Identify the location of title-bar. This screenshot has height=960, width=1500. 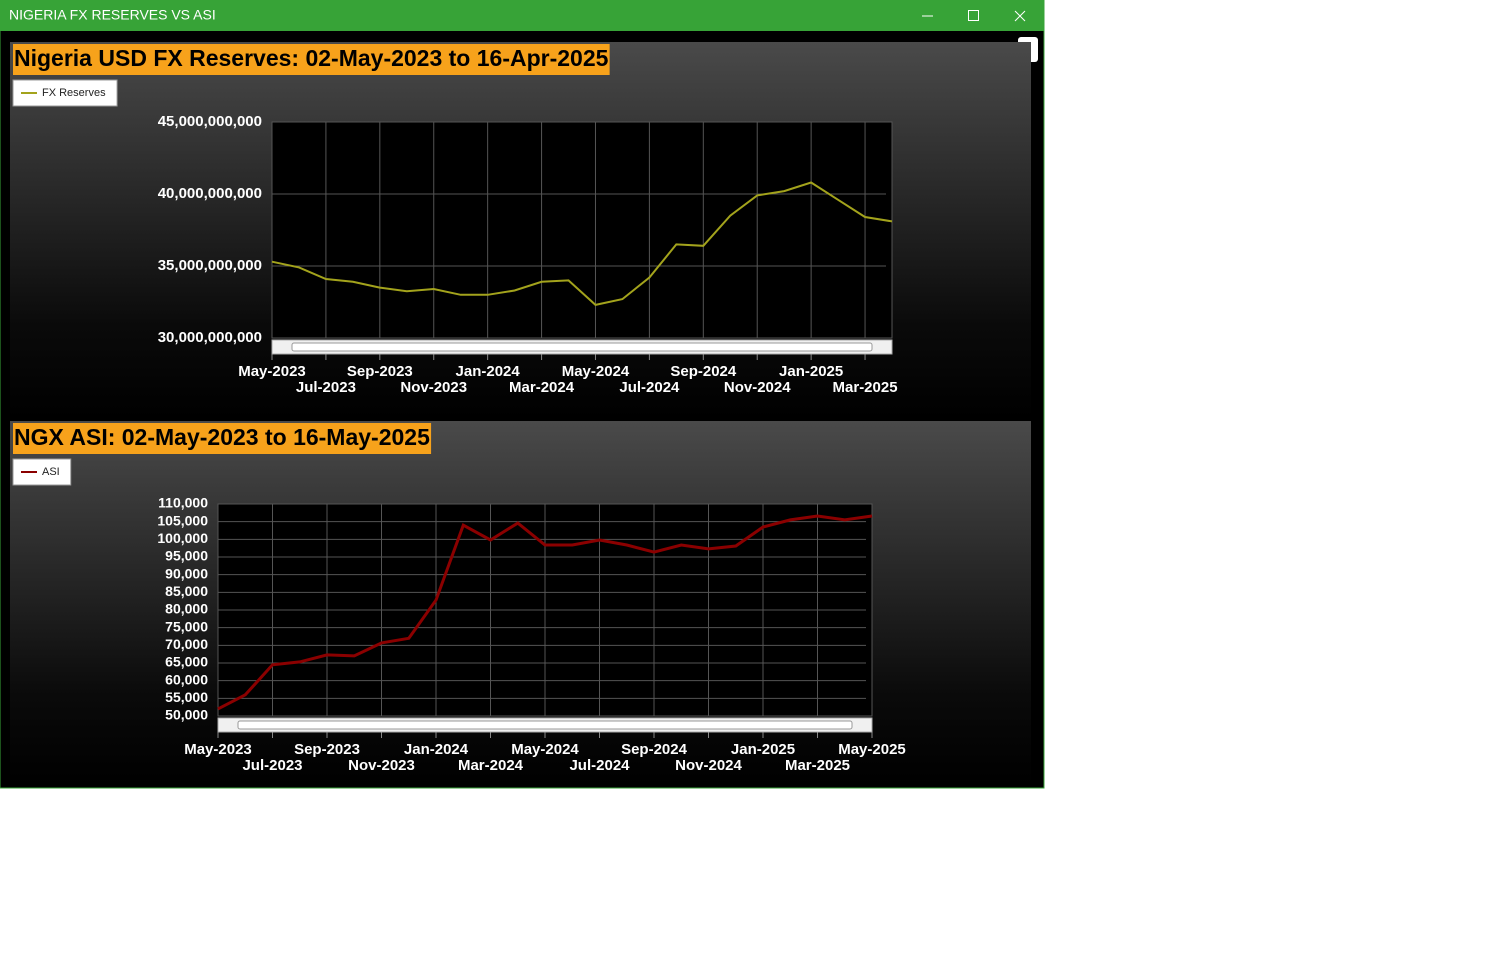
(522, 15).